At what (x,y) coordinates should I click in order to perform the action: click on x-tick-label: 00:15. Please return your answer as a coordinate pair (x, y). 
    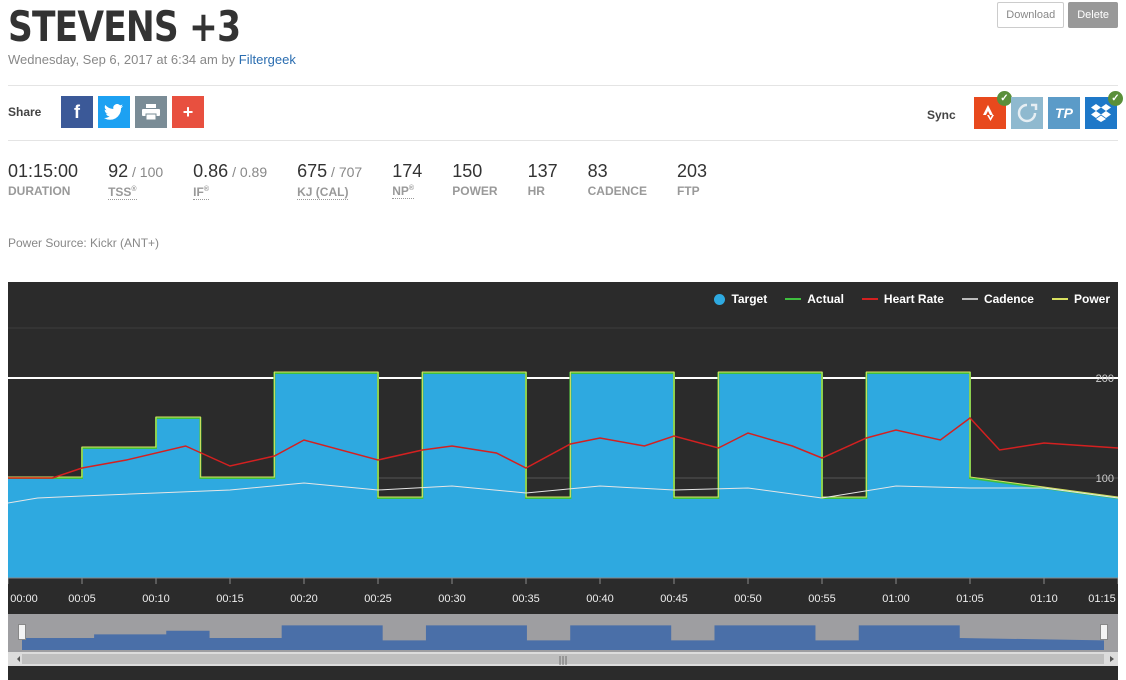
    Looking at the image, I should click on (230, 599).